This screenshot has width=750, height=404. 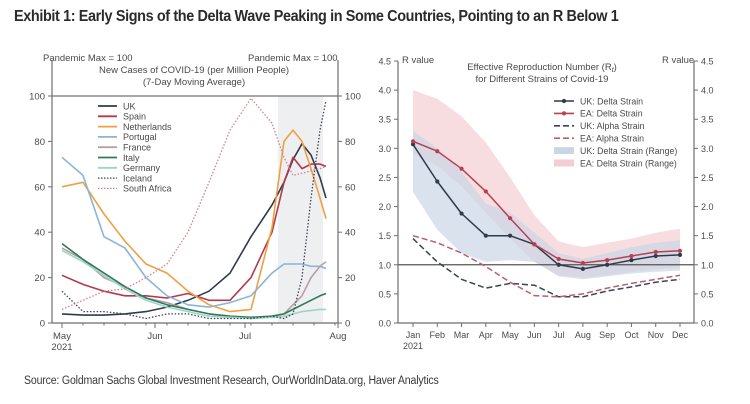 What do you see at coordinates (583, 335) in the screenshot?
I see `x-tick-label: Aug` at bounding box center [583, 335].